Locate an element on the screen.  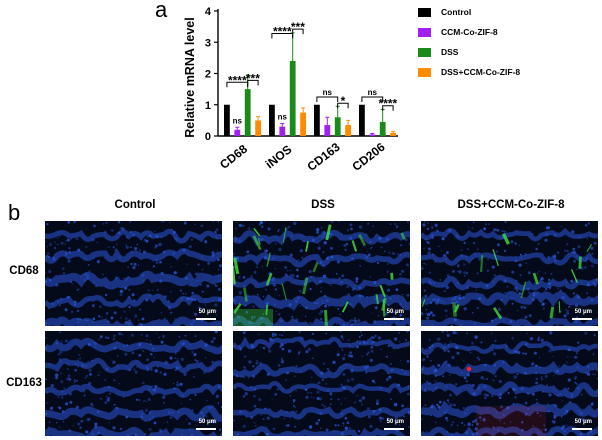
x-tick-label: CD163 is located at coordinates (324, 157).